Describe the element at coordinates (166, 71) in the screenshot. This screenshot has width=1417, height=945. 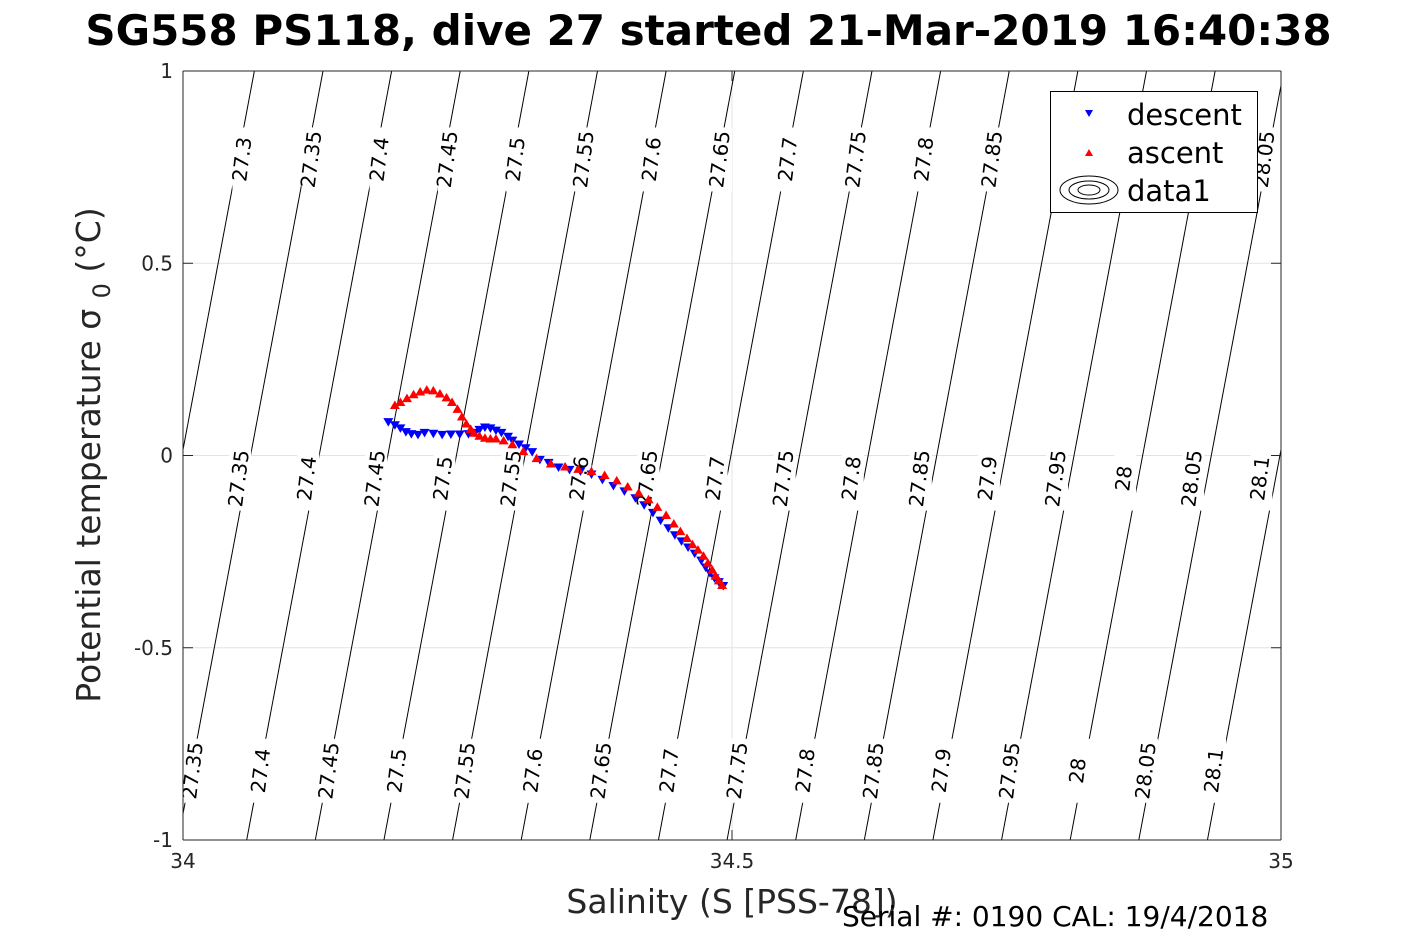
I see `y-tick-label: 1` at that location.